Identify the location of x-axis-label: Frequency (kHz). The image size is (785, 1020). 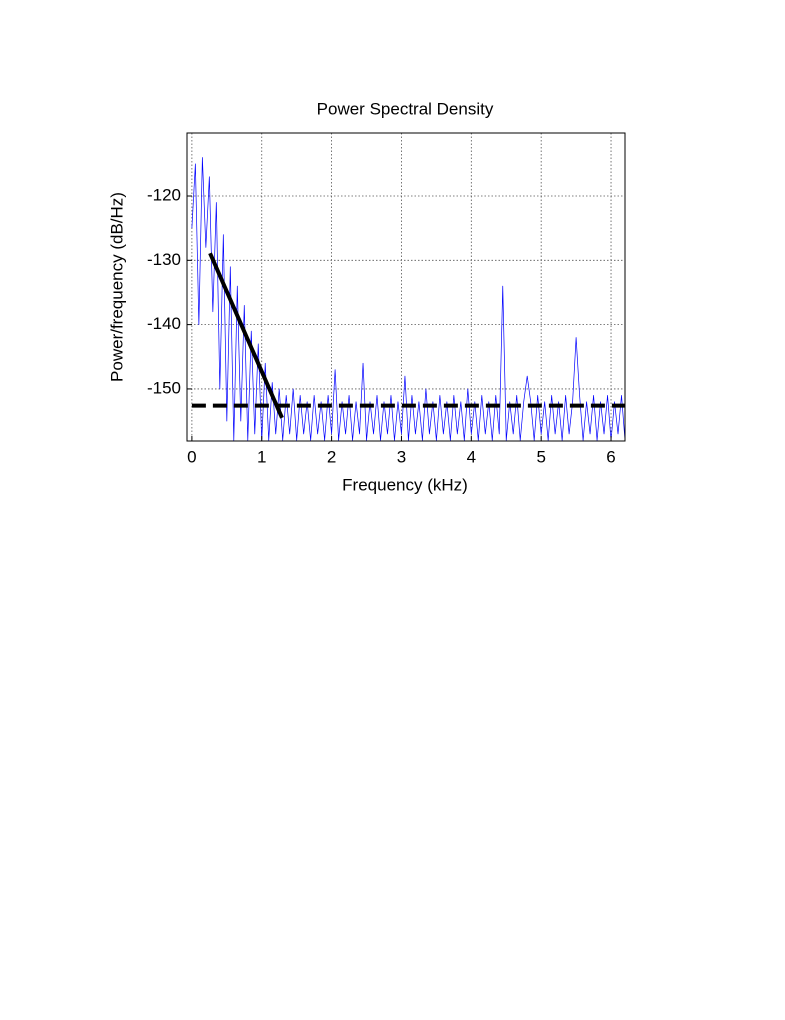
(405, 484).